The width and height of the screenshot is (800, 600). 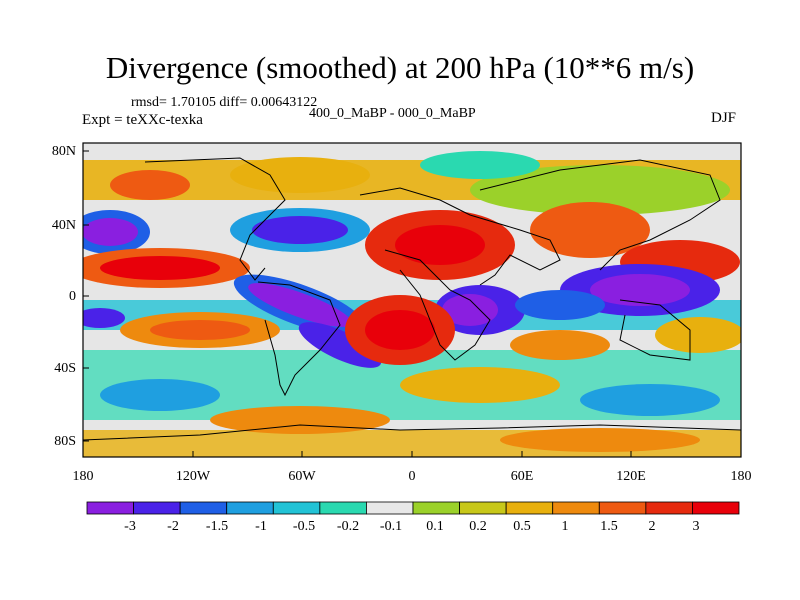 What do you see at coordinates (392, 113) in the screenshot?
I see `comparison-label: 400_0_MaBP - 000_0_MaBP` at bounding box center [392, 113].